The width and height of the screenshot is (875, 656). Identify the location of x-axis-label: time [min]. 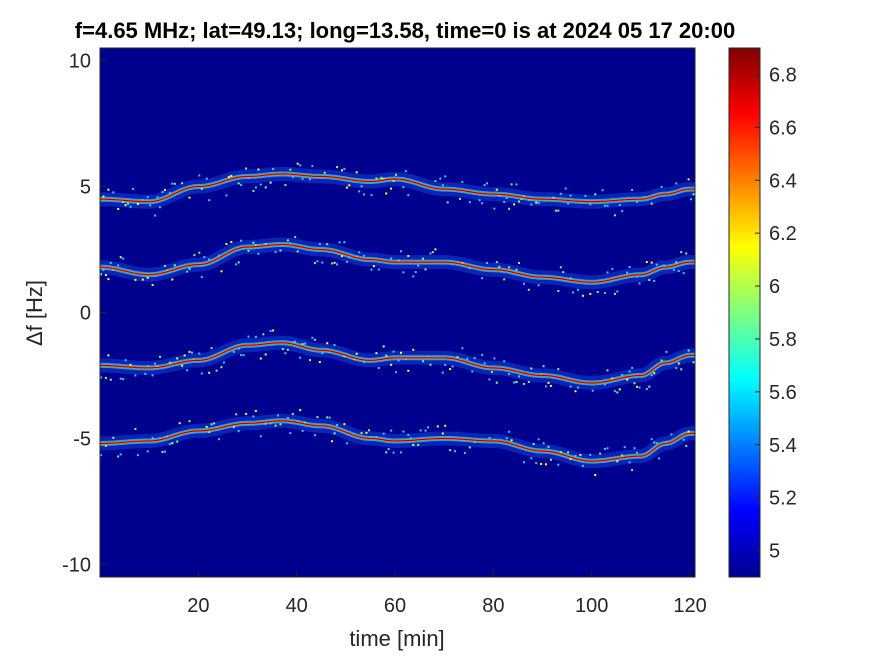
(396, 638).